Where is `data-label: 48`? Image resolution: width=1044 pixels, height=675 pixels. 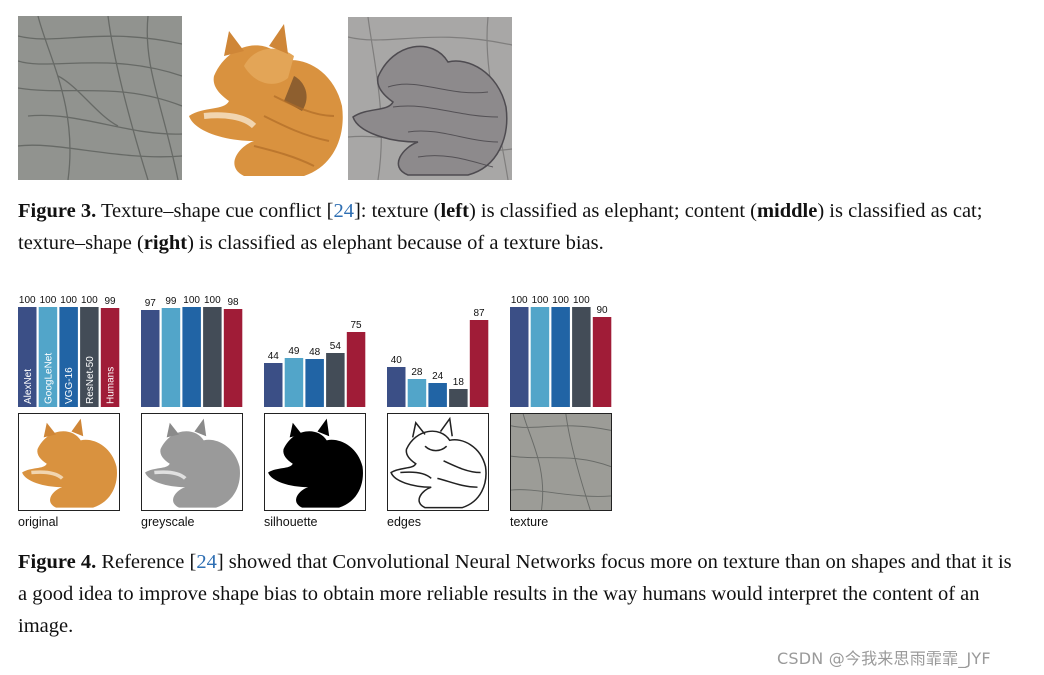 data-label: 48 is located at coordinates (315, 352).